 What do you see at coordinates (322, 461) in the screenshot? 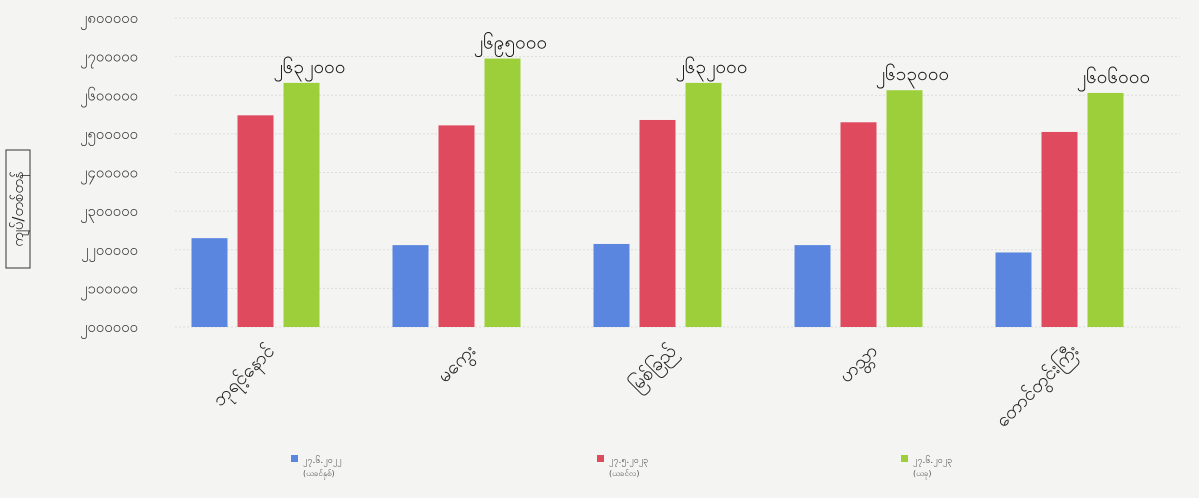
I see `legend-entry: ၂၇.၆.၂၀၂၂` at bounding box center [322, 461].